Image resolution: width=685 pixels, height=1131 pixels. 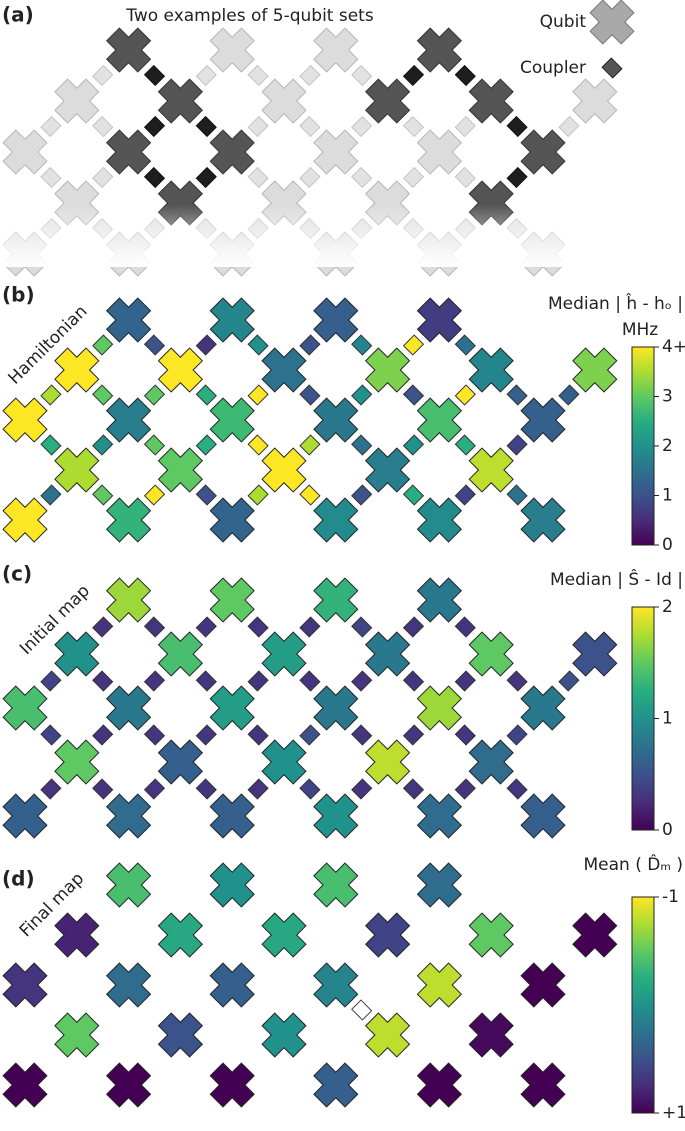 I want to click on panel-title: Two examples of 5-qubit sets, so click(x=249, y=16).